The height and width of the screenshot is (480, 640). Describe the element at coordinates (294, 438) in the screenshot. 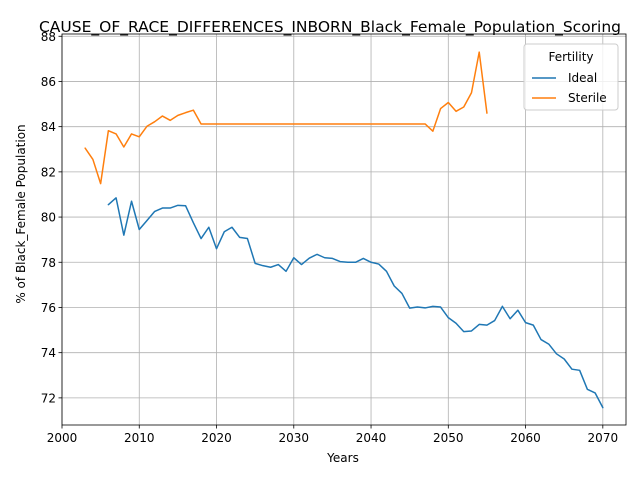

I see `x-tick-label: 2030` at that location.